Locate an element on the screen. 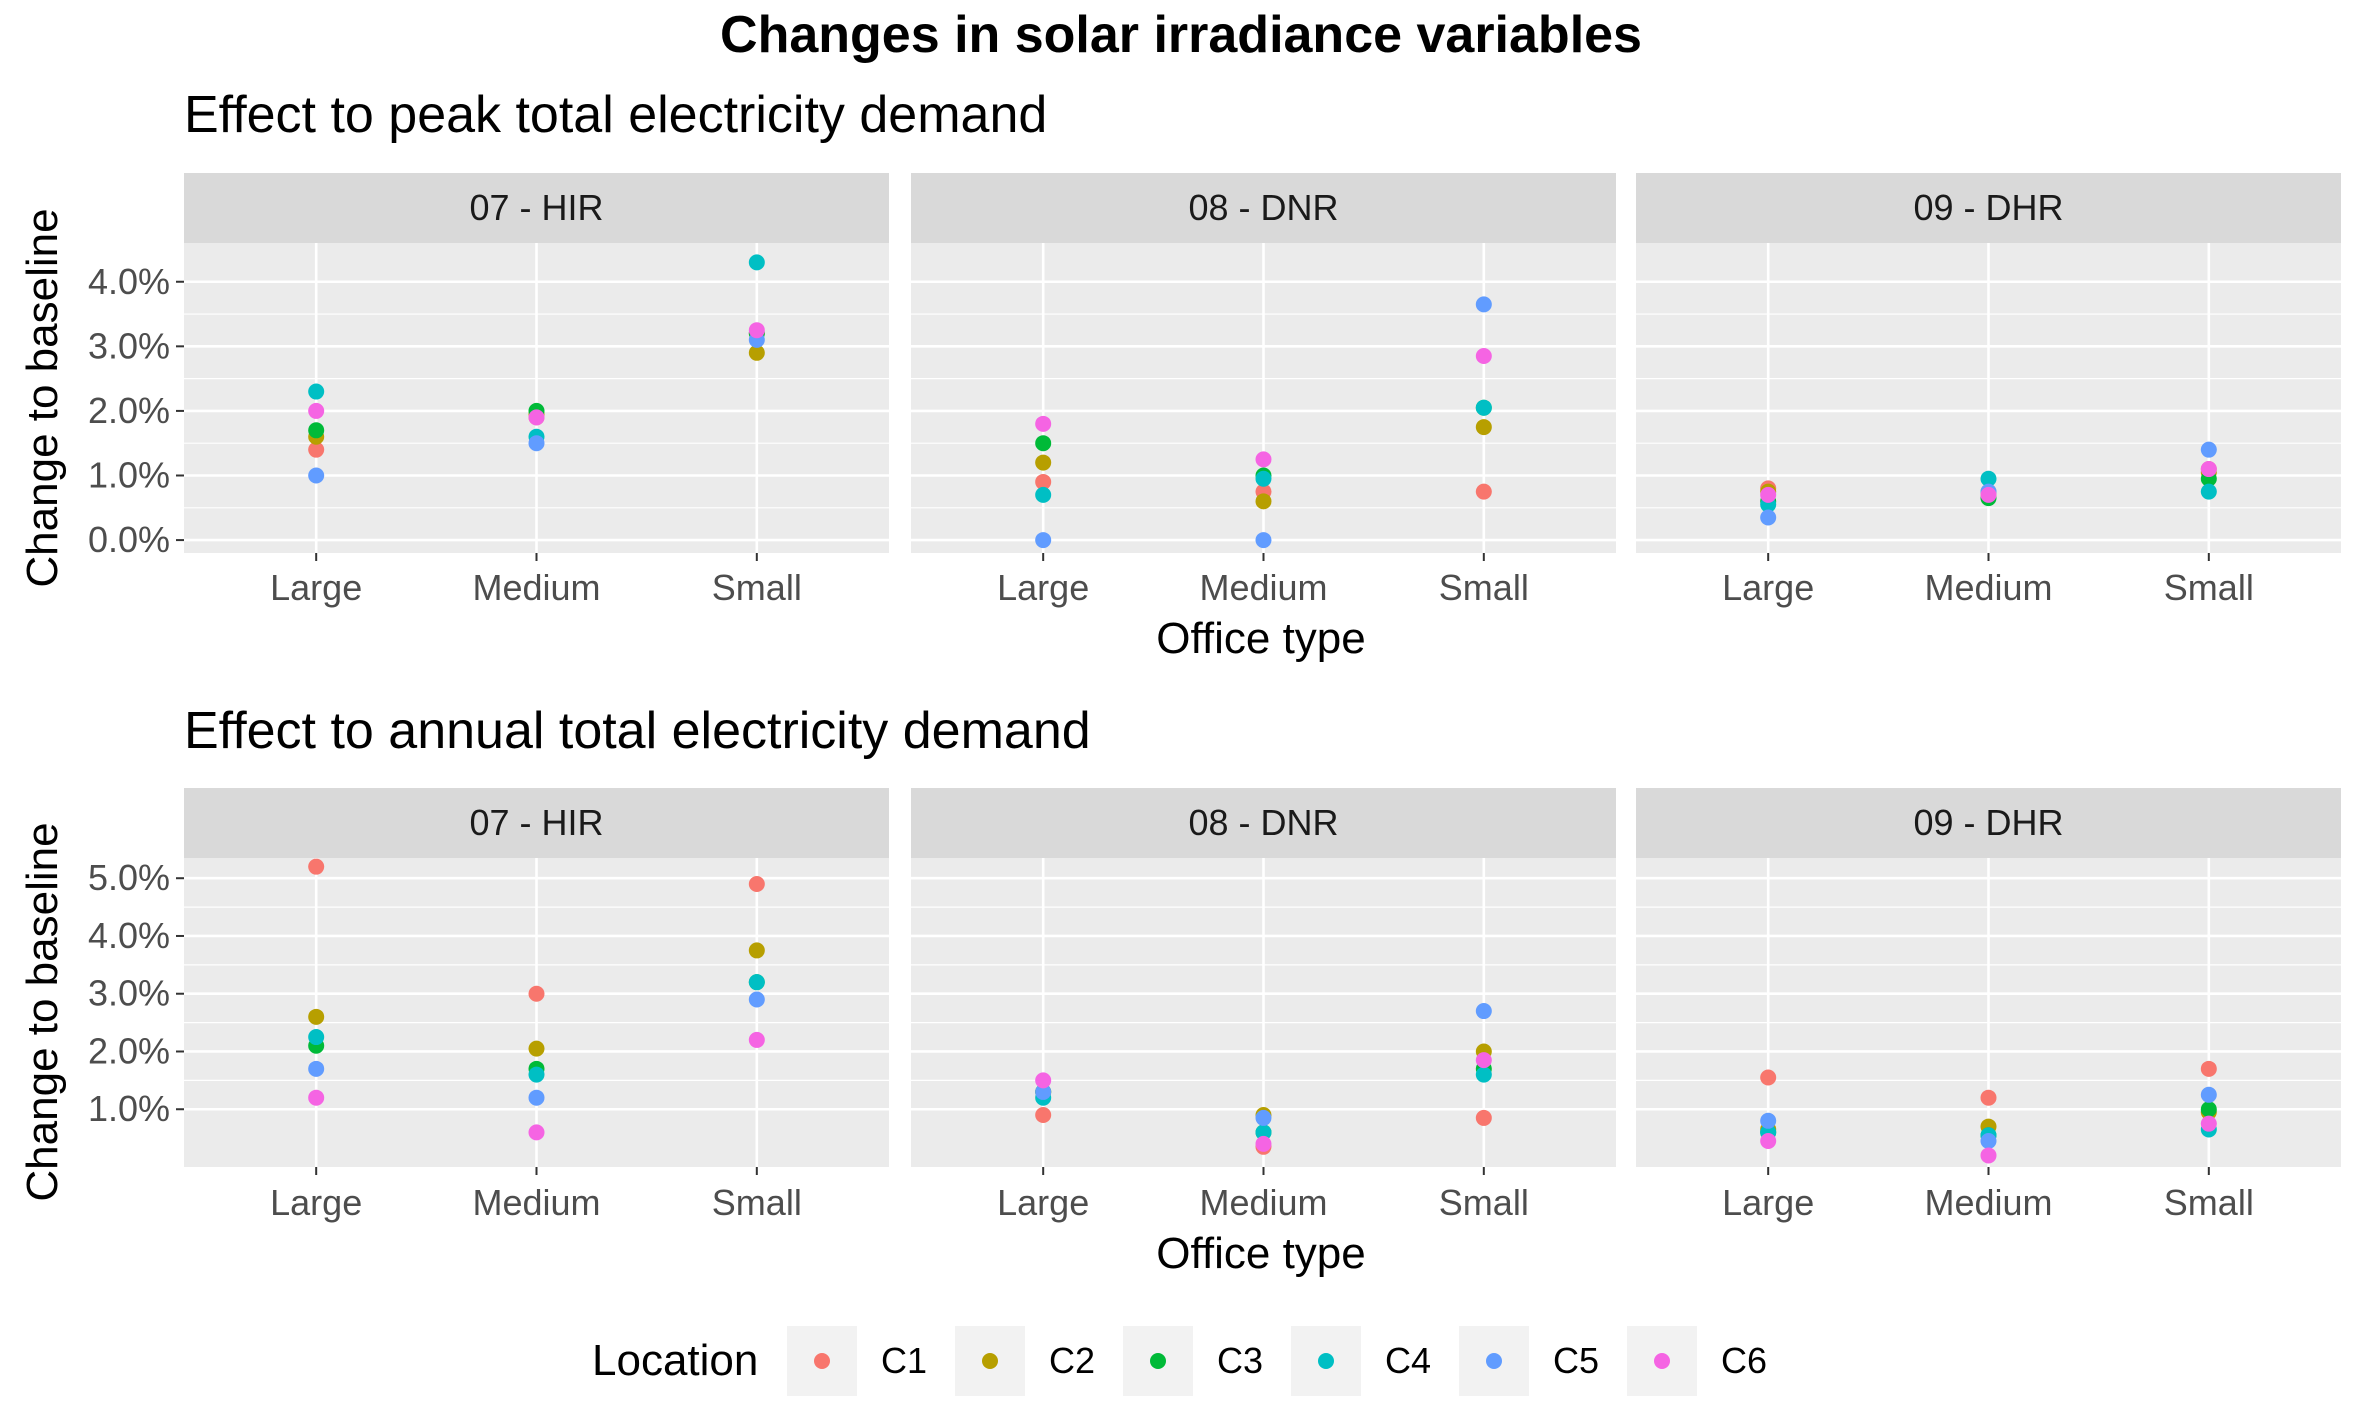 The width and height of the screenshot is (2362, 1417). legend-label: C5 is located at coordinates (1576, 1360).